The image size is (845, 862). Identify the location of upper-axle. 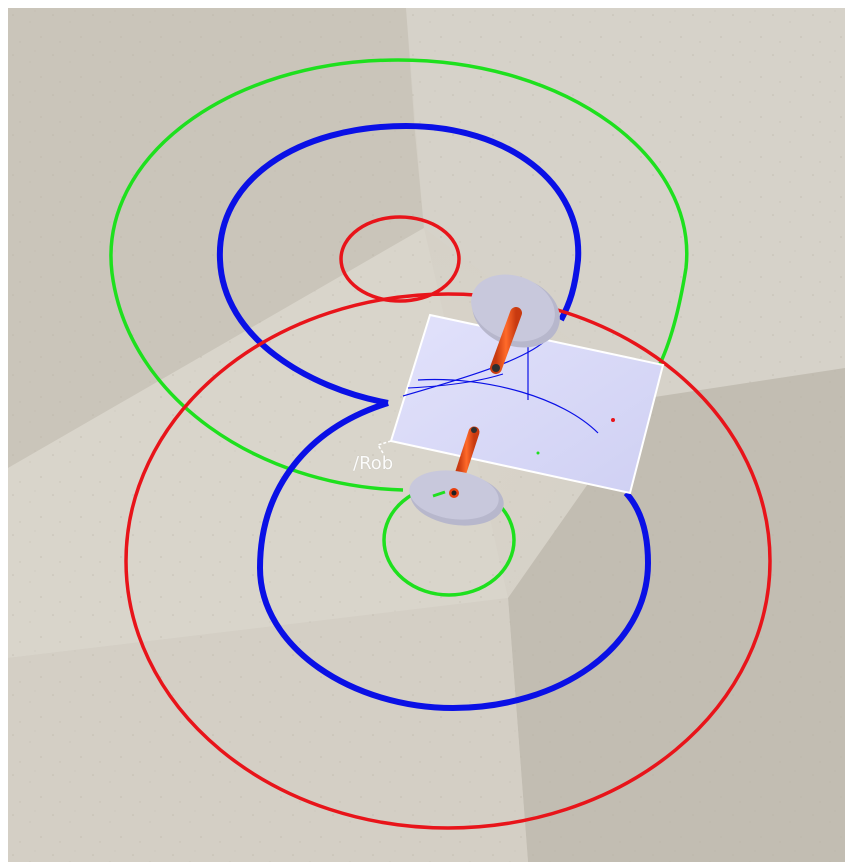
(506, 340).